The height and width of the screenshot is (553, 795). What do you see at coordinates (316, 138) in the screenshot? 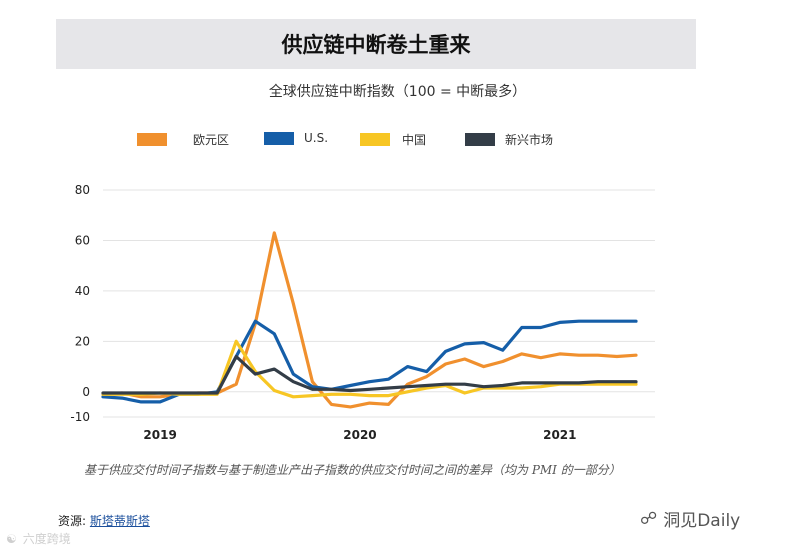
I see `legend-label-us: U.S.` at bounding box center [316, 138].